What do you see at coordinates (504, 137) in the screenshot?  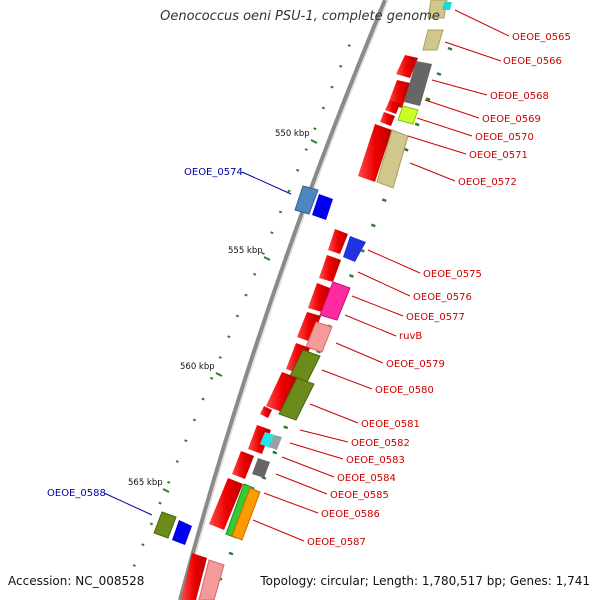 I see `gene-label: OEOE_0570` at bounding box center [504, 137].